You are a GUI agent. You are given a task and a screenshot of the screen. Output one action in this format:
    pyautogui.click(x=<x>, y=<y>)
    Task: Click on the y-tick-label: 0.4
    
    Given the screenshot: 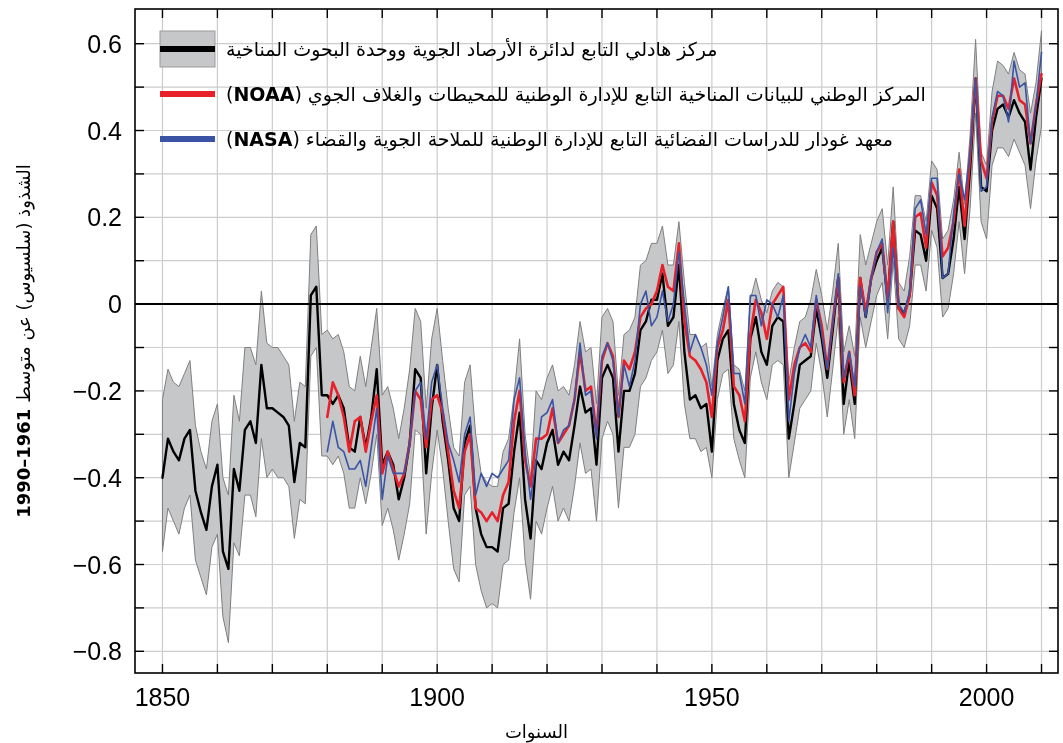 What is the action you would take?
    pyautogui.click(x=105, y=130)
    